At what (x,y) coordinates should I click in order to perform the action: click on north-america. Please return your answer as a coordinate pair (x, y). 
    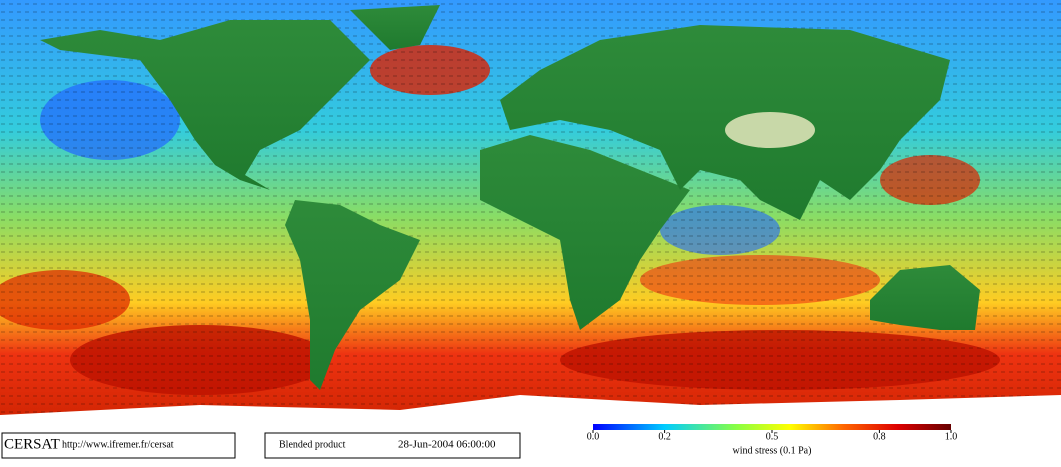
    Looking at the image, I should click on (205, 105).